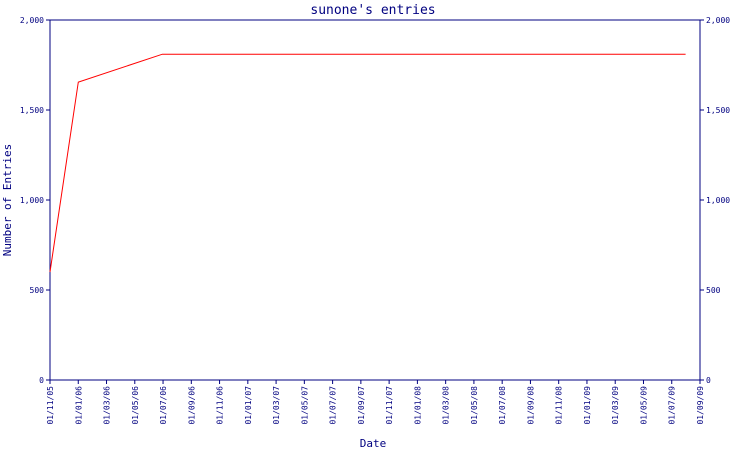 The width and height of the screenshot is (750, 450). What do you see at coordinates (41, 380) in the screenshot?
I see `y-tick-label-left: 0` at bounding box center [41, 380].